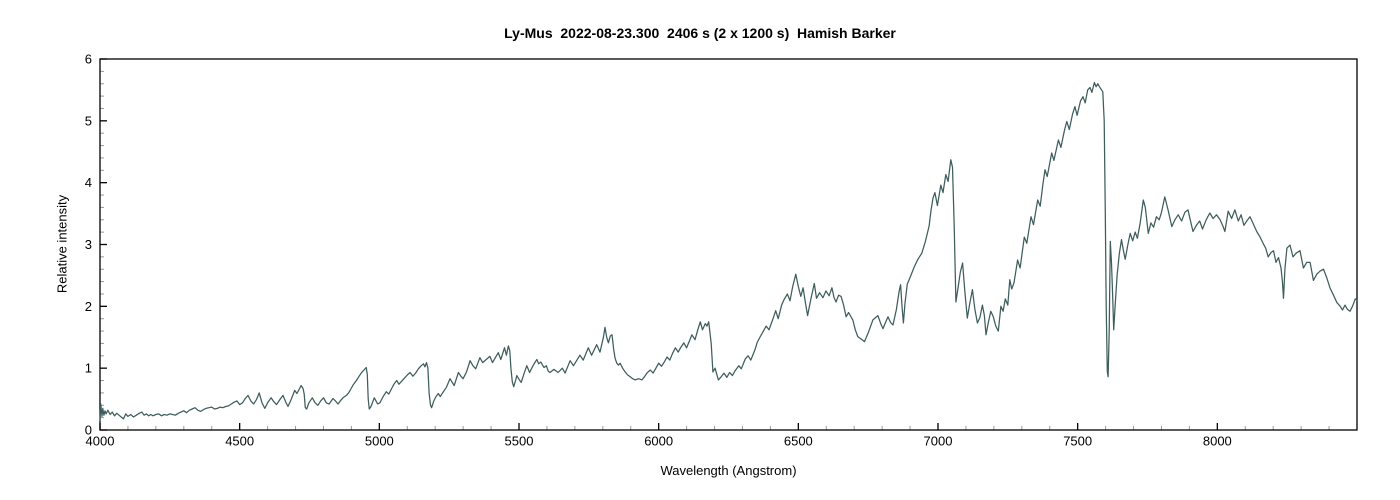 The height and width of the screenshot is (500, 1400). What do you see at coordinates (798, 441) in the screenshot?
I see `x-tick-label: 6500` at bounding box center [798, 441].